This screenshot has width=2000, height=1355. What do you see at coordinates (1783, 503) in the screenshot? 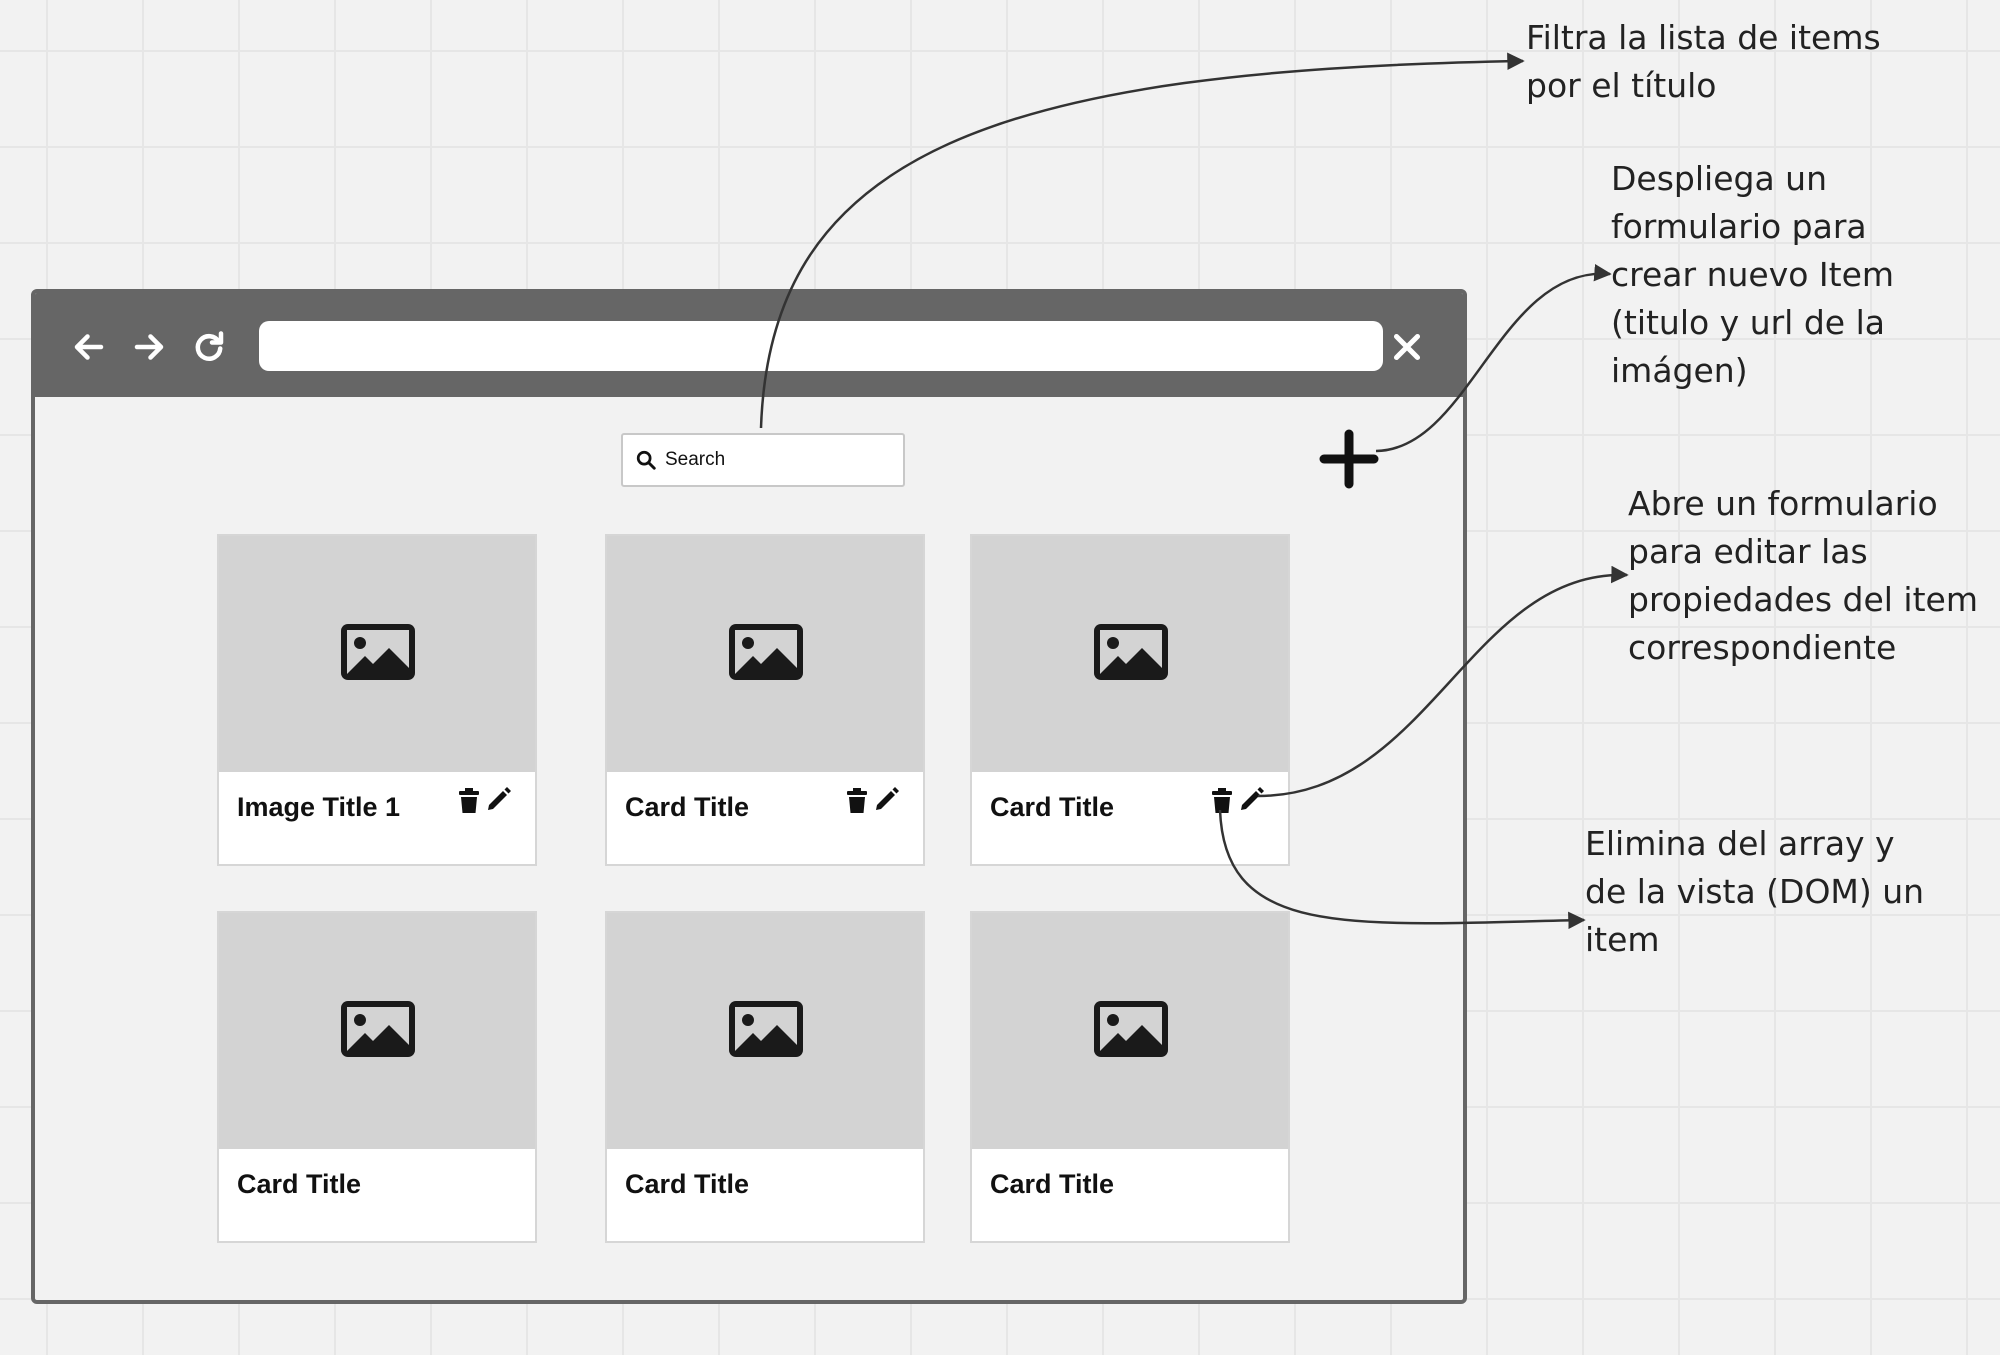
I see `annotation-line: Abre un formulario` at bounding box center [1783, 503].